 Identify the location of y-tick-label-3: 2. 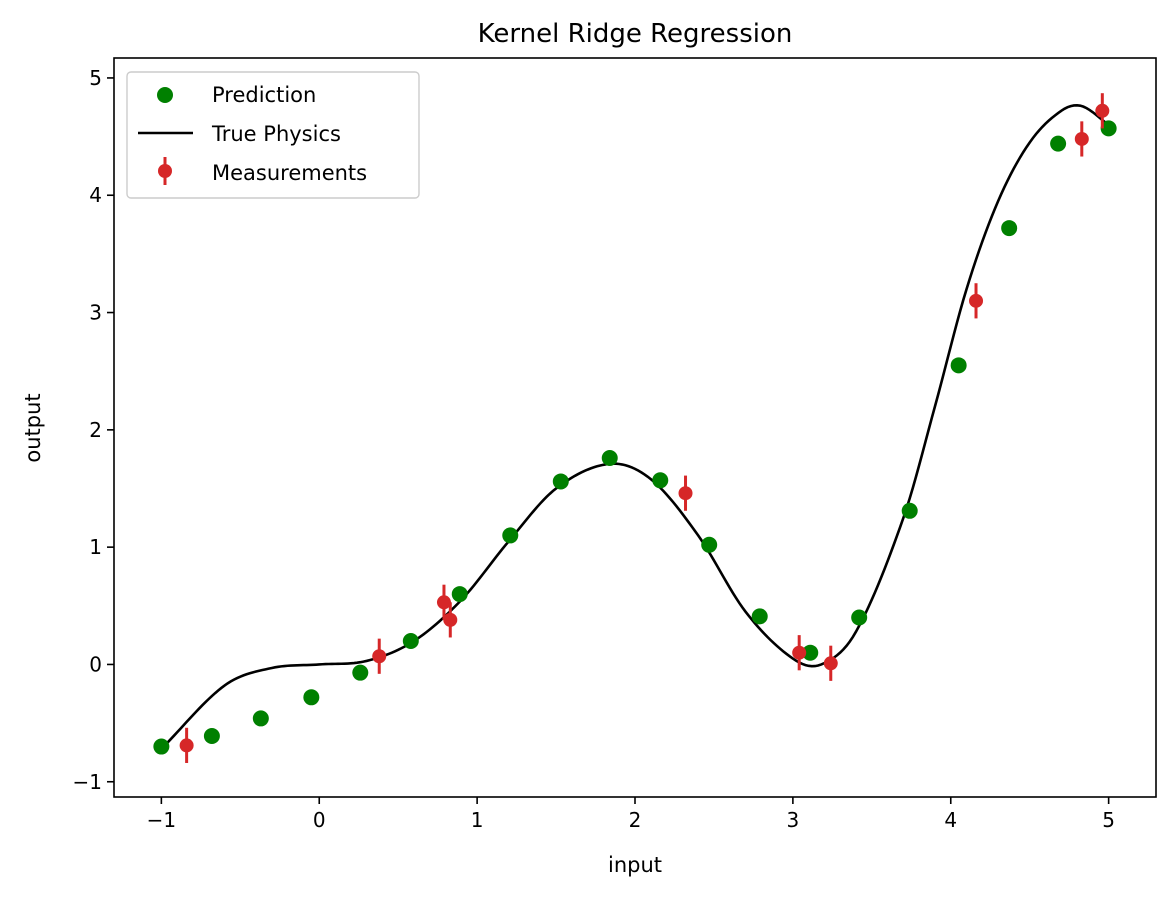
(95, 430).